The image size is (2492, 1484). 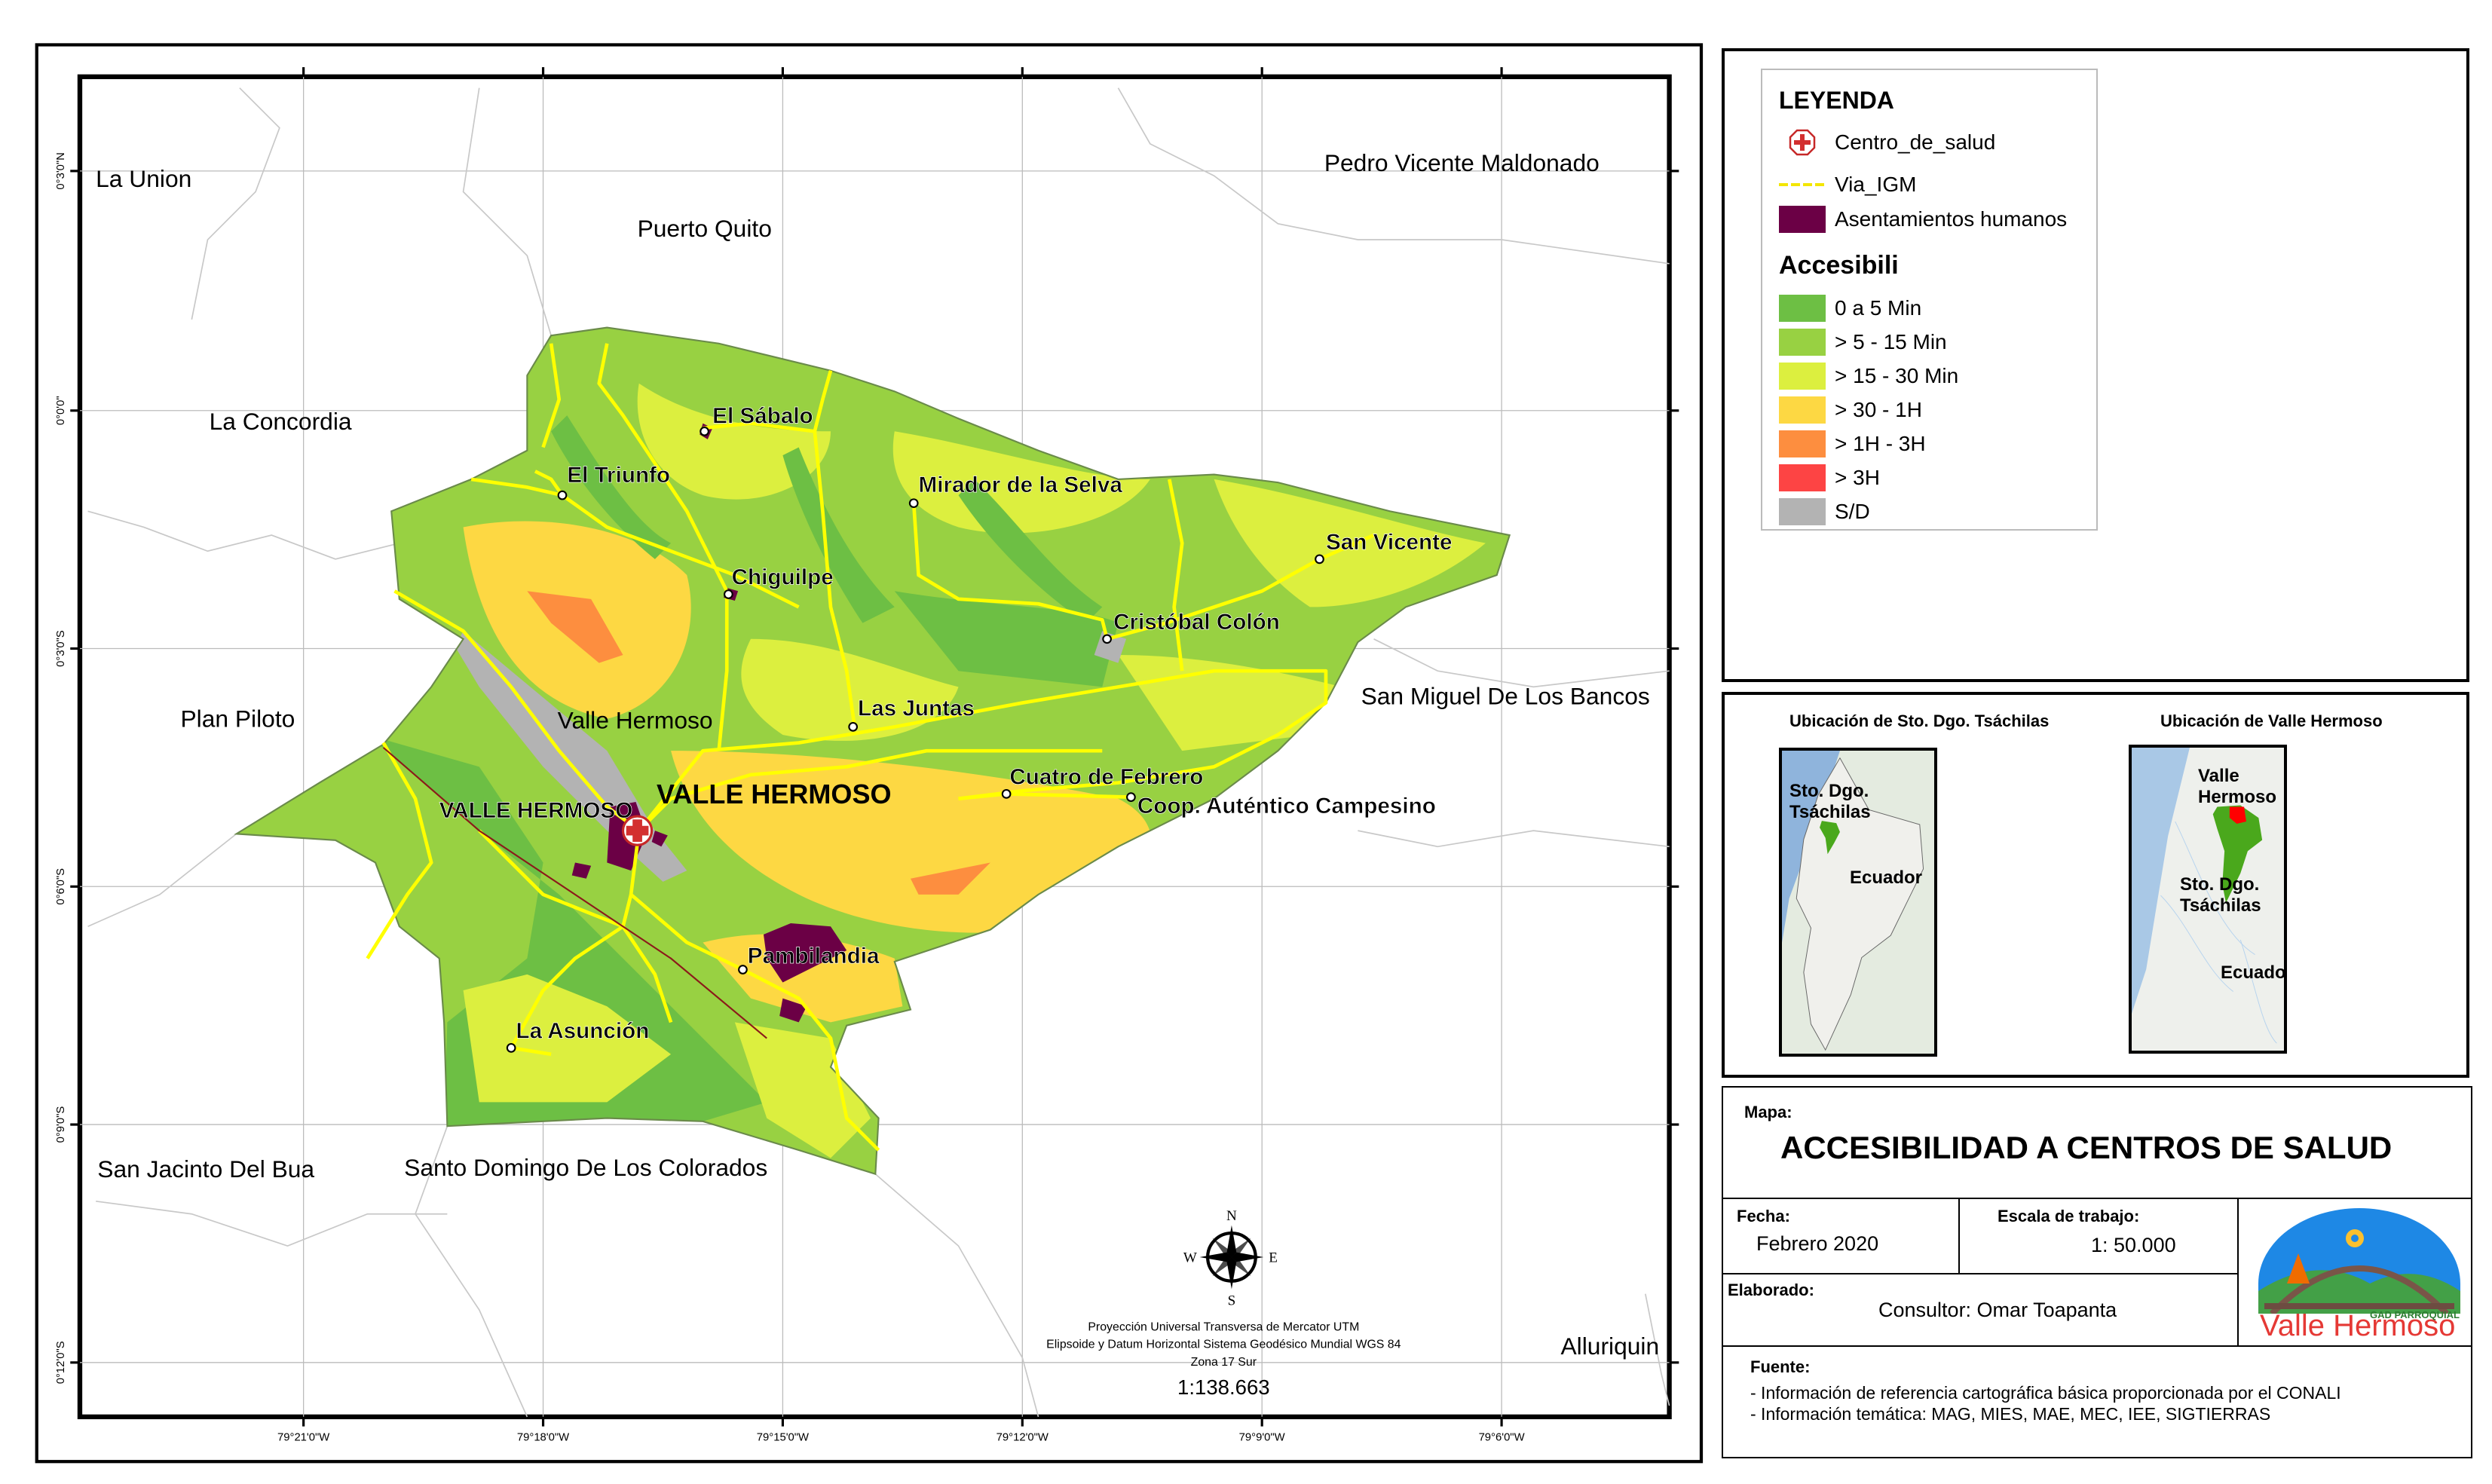 I want to click on legend-label: Via_IGM, so click(x=1876, y=184).